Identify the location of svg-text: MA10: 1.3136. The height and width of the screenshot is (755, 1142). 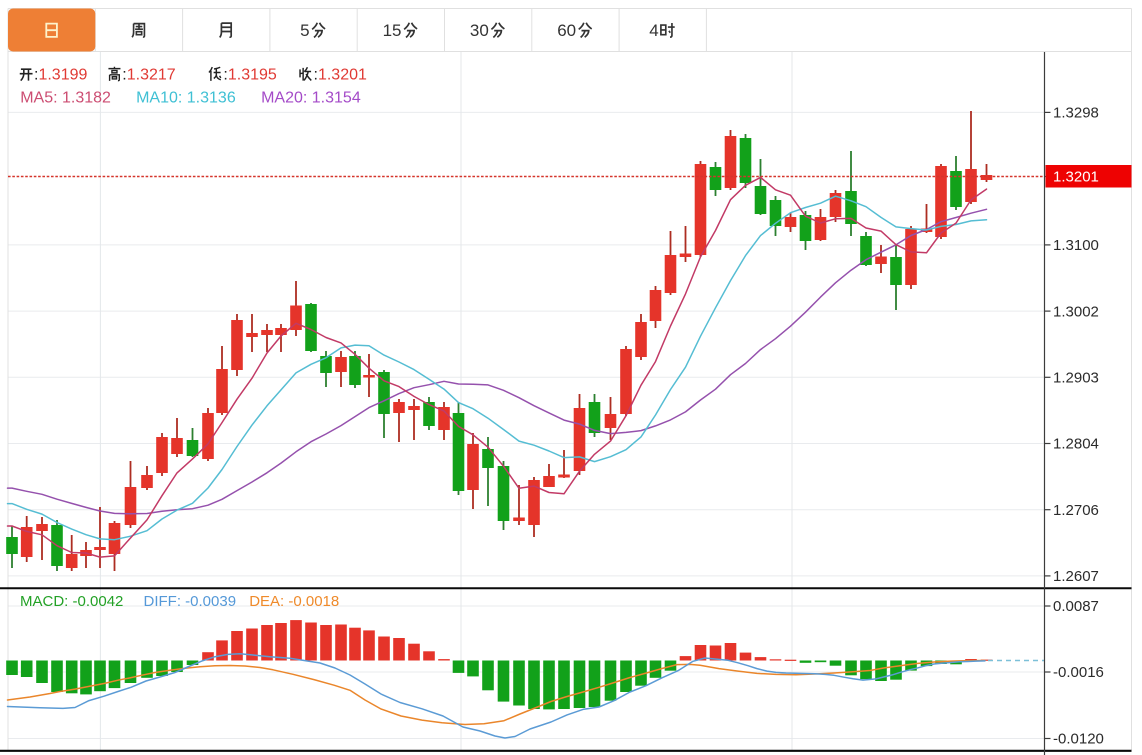
(186, 98).